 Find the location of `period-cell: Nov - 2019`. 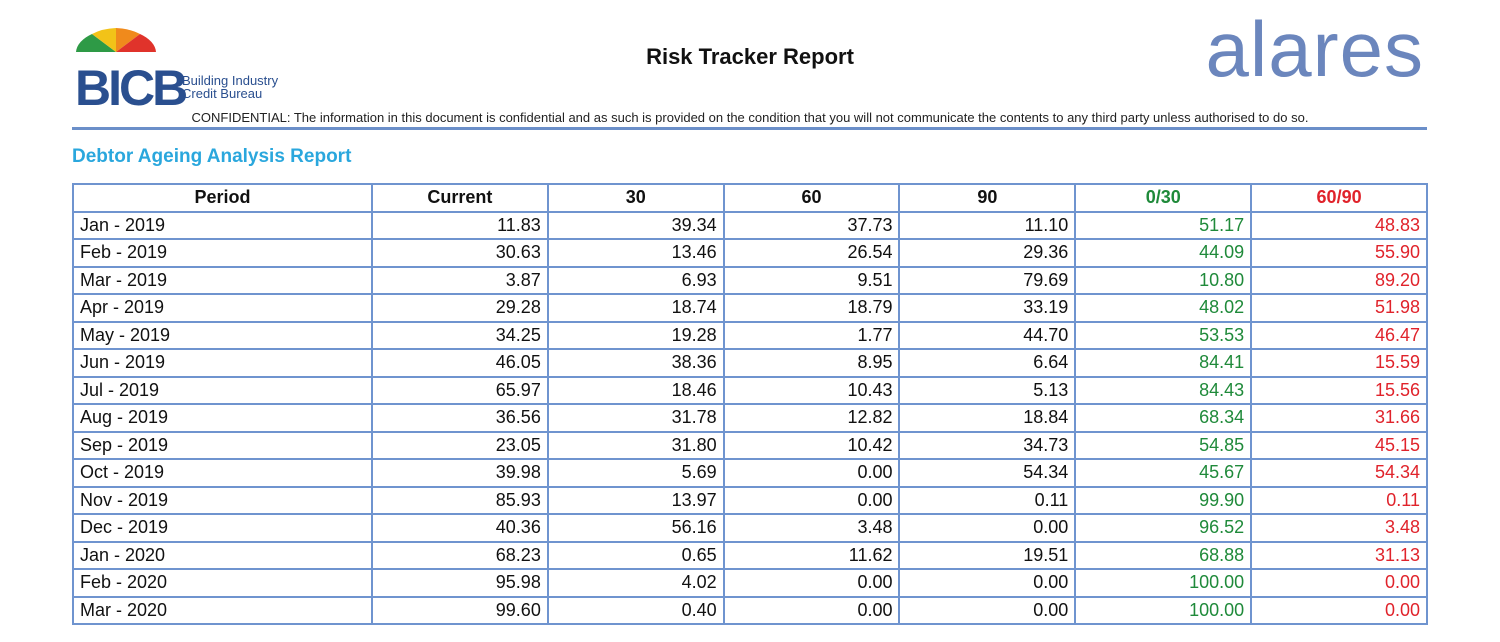

period-cell: Nov - 2019 is located at coordinates (222, 500).